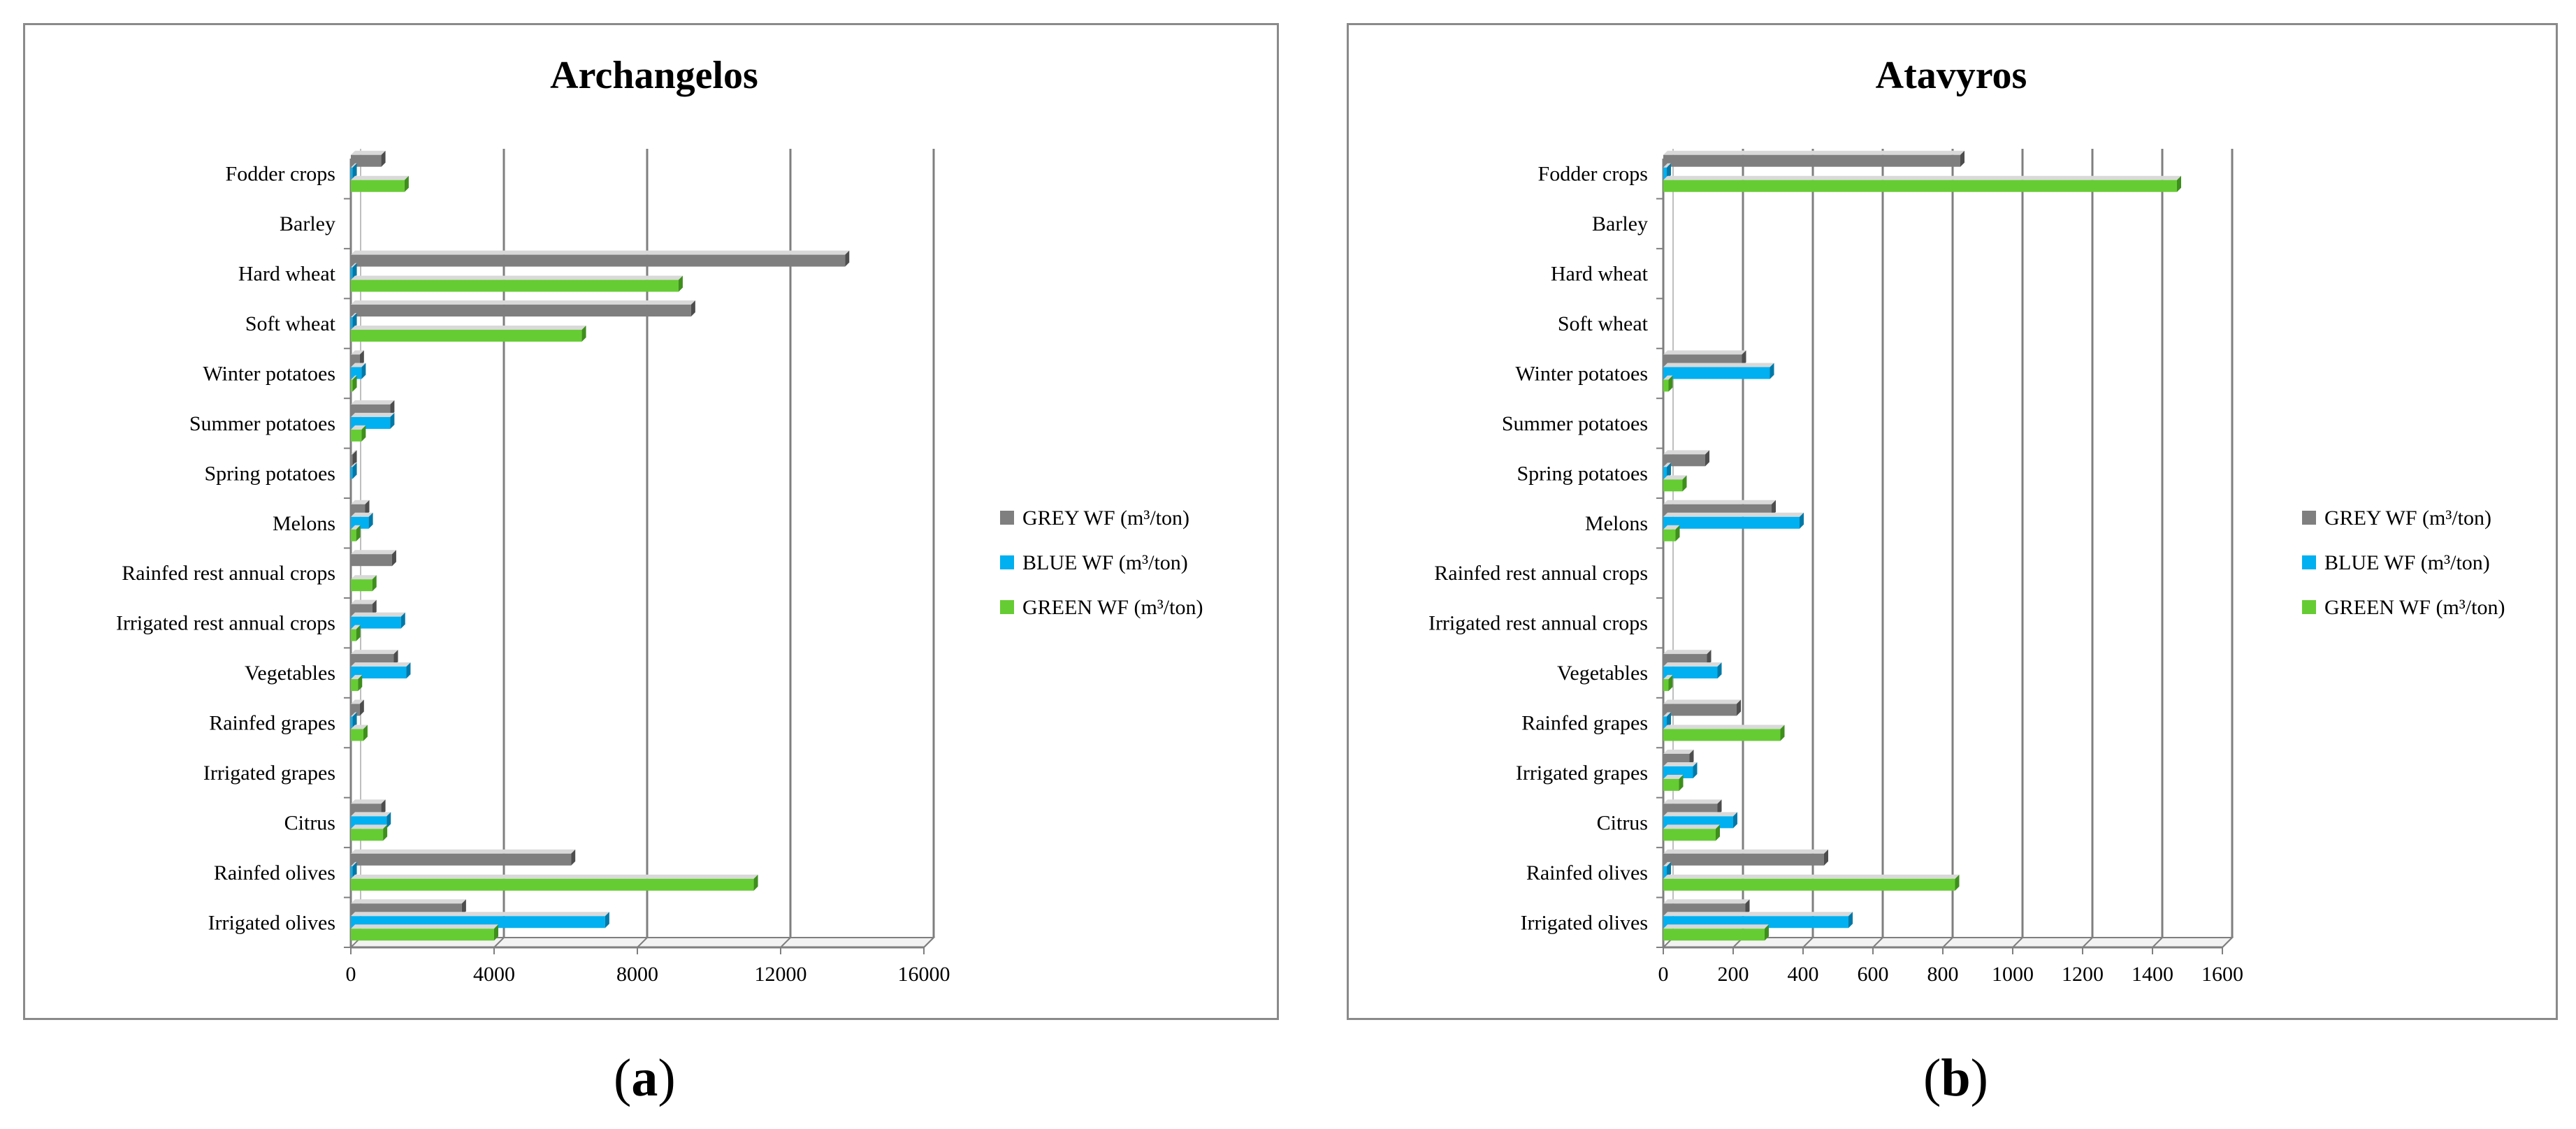 The width and height of the screenshot is (2576, 1129). I want to click on category-label: Irrigated grapes, so click(1582, 773).